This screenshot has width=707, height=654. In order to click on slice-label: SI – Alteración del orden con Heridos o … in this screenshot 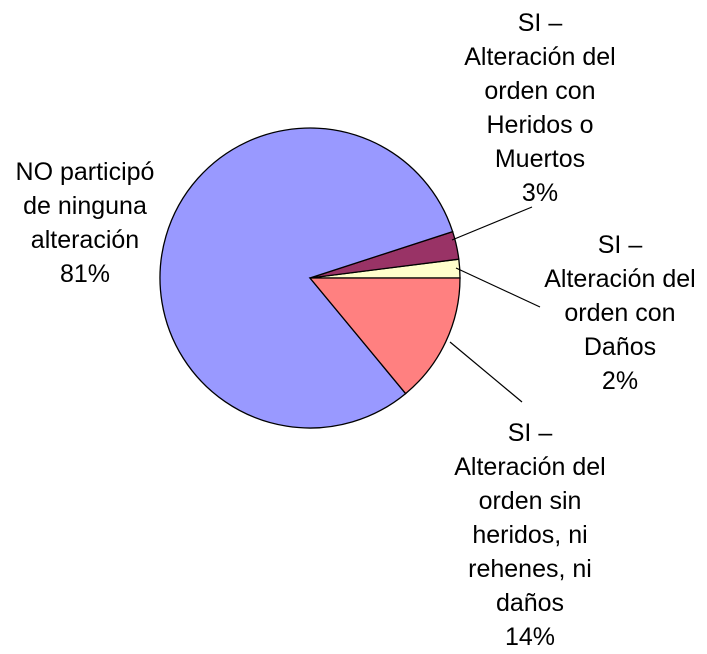, I will do `click(540, 108)`.